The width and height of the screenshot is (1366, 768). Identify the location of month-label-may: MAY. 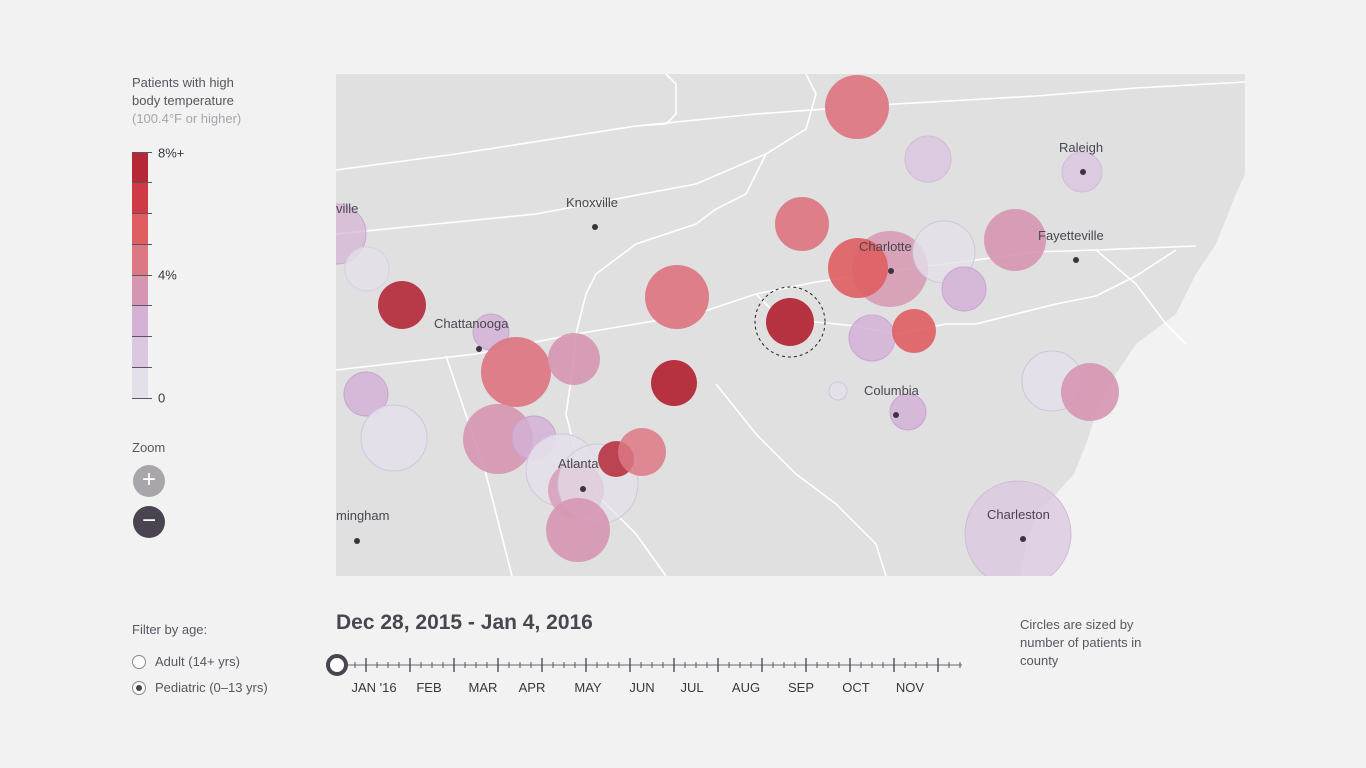
(588, 687).